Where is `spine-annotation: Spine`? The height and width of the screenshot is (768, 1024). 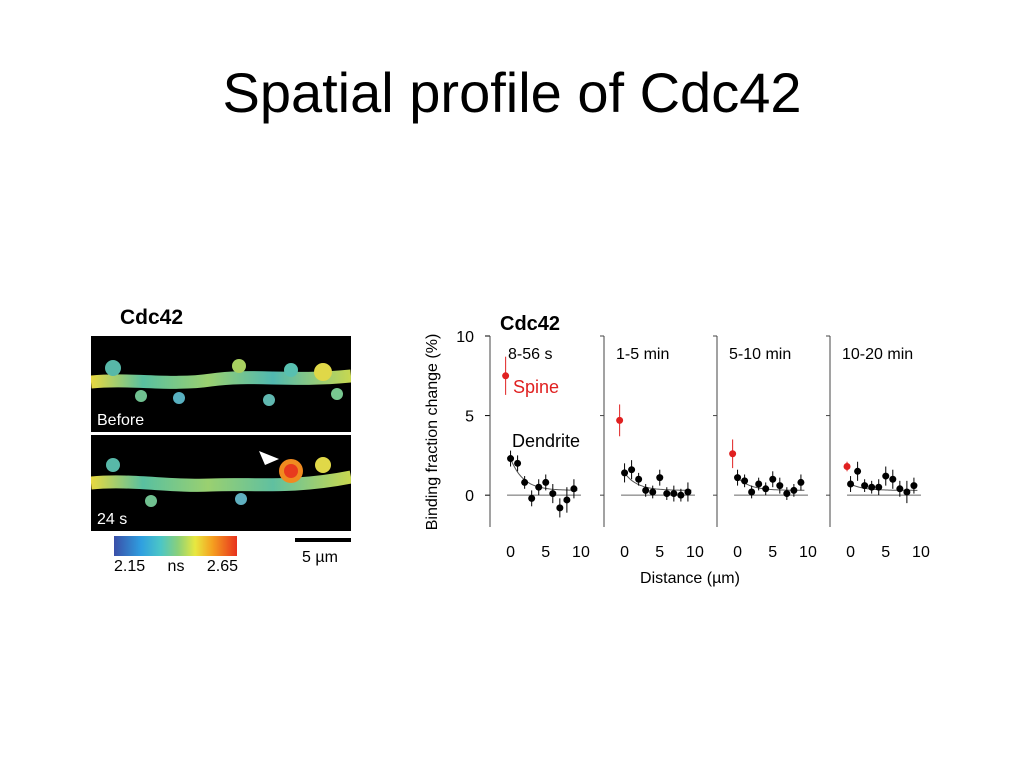
spine-annotation: Spine is located at coordinates (536, 387).